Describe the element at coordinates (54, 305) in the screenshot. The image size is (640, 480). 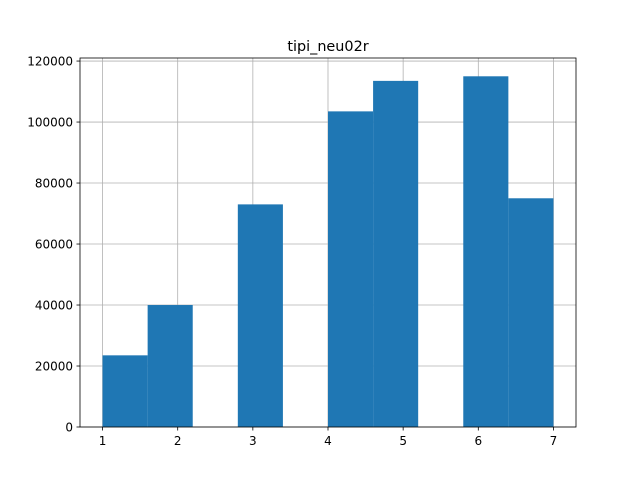
I see `y-tick-label: 40000` at that location.